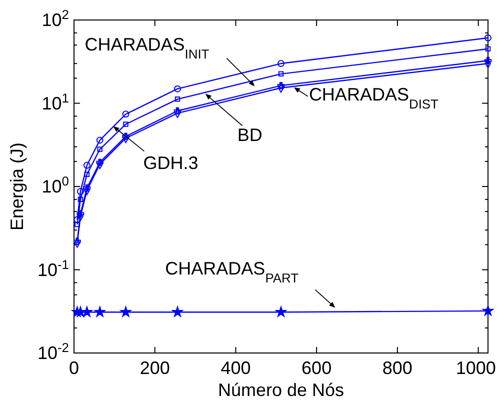  What do you see at coordinates (232, 272) in the screenshot?
I see `annotation: CHARADAS$_{PART}$` at bounding box center [232, 272].